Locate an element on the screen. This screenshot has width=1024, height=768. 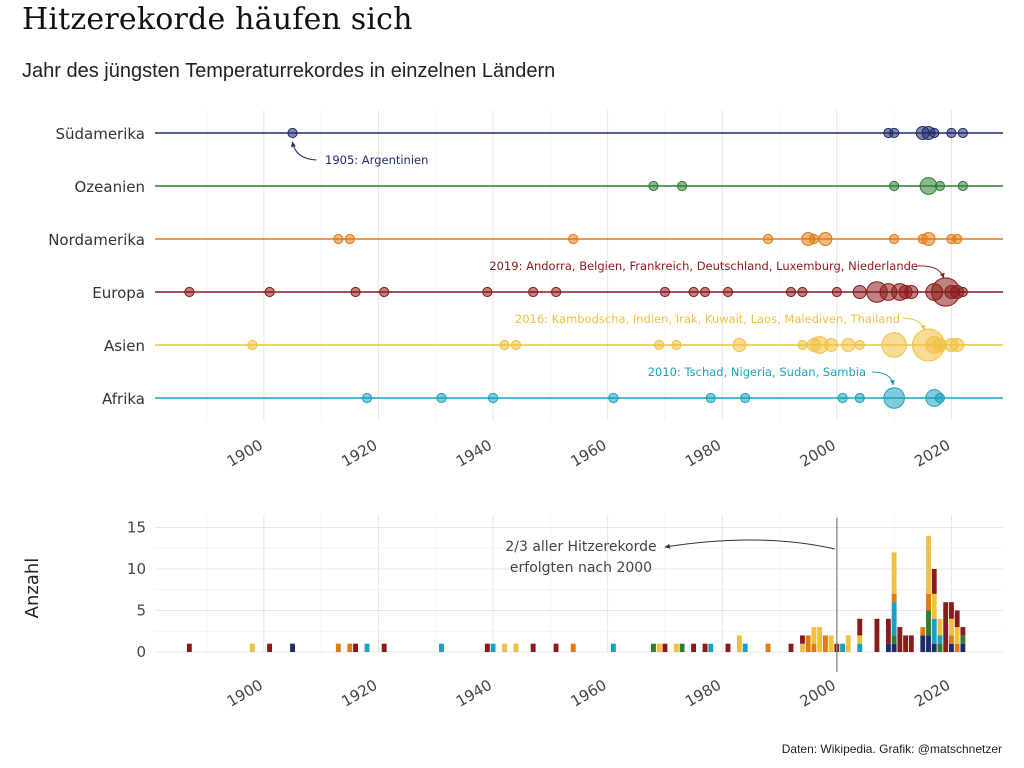
bar-chart-bars is located at coordinates (576, 593).